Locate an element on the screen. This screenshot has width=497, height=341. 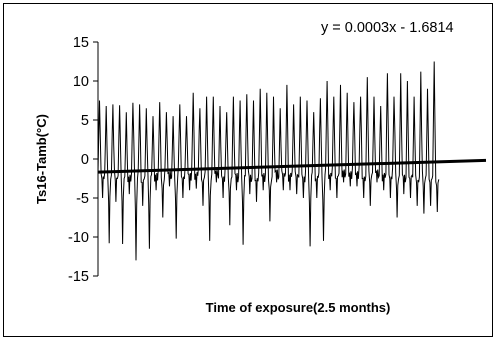
trendline-equation: y = 0.0003x - 1.6814 is located at coordinates (387, 28).